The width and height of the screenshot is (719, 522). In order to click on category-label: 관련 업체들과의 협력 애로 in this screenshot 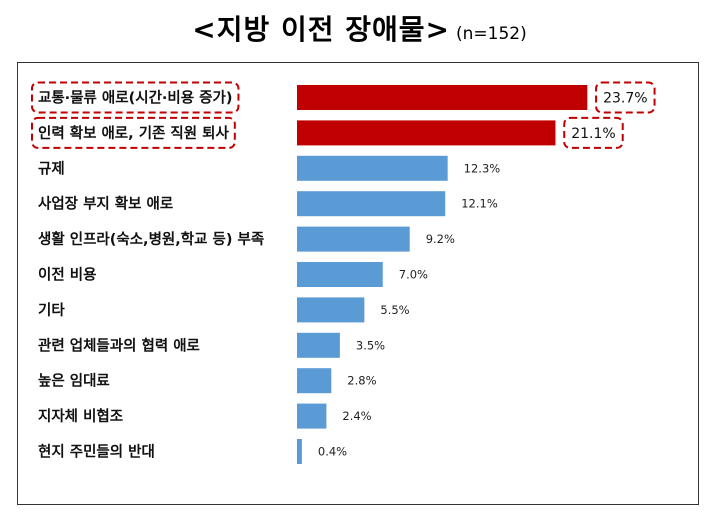, I will do `click(119, 345)`.